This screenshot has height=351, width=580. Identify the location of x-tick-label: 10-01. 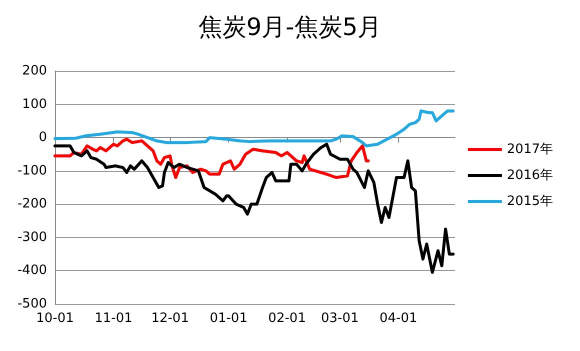
(55, 318).